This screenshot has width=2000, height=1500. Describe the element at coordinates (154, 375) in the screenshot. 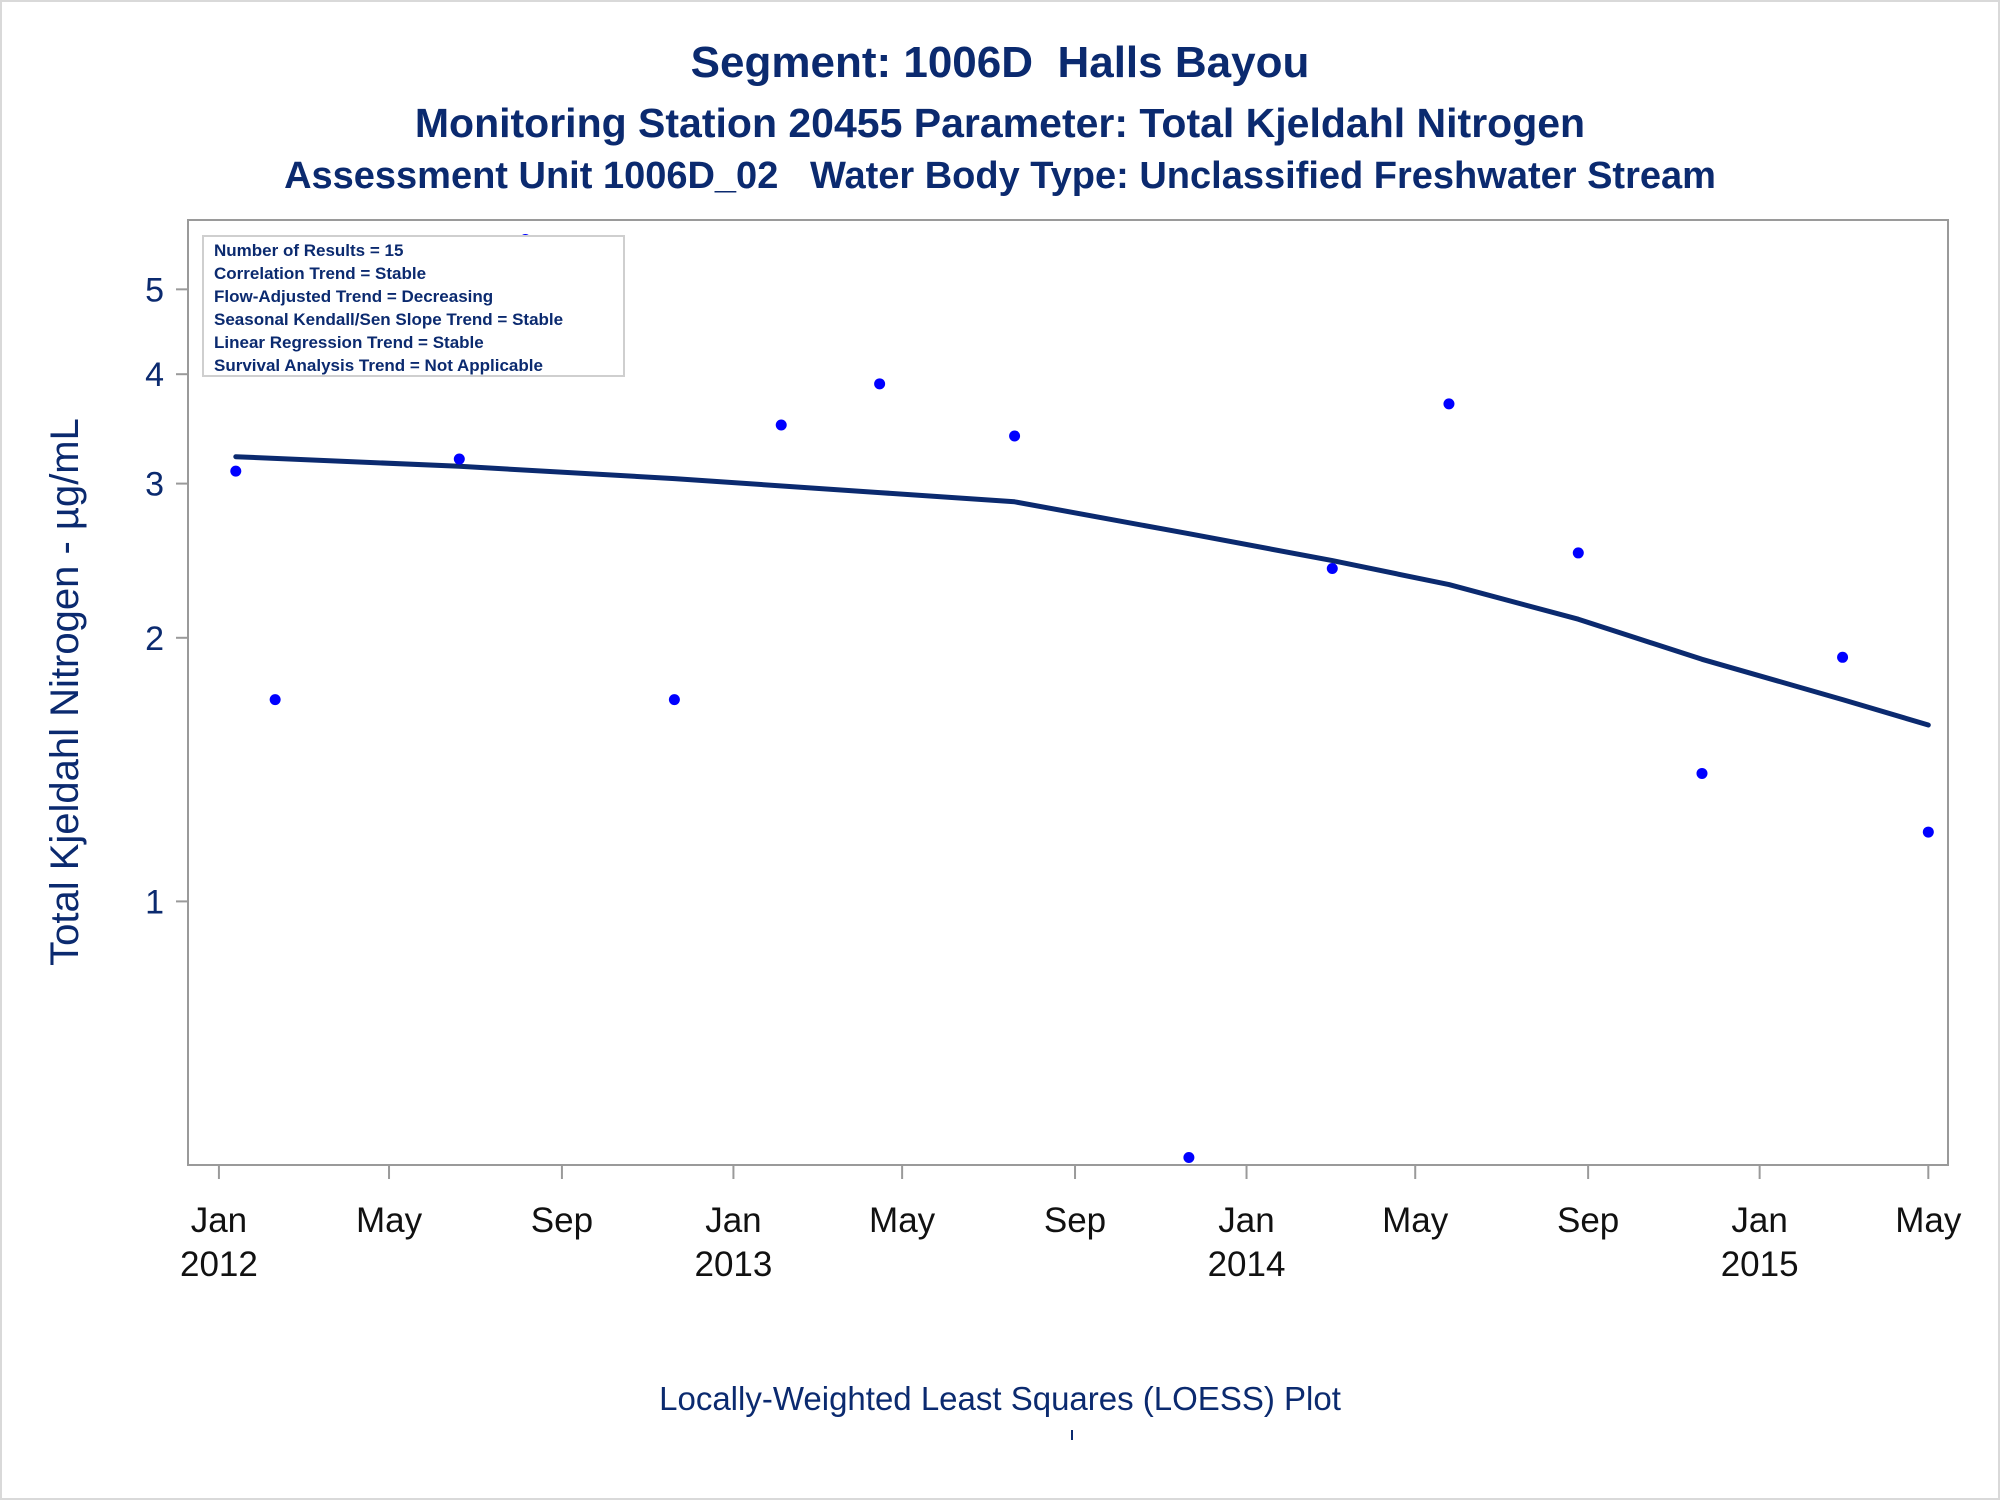

I see `y-tick-label: 4` at that location.